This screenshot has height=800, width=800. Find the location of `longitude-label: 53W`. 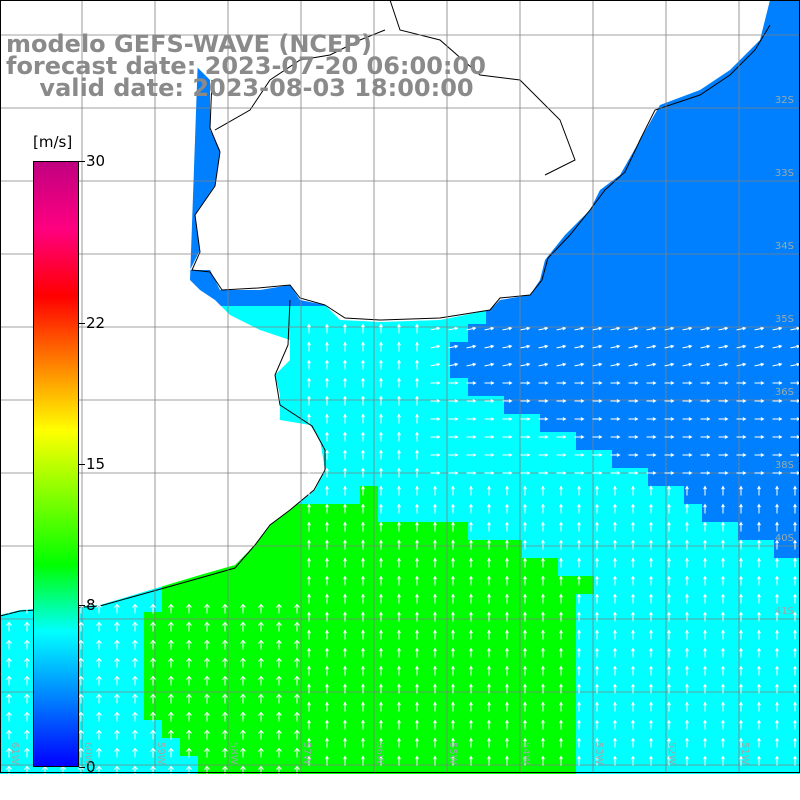

longitude-label: 53W is located at coordinates (598, 753).